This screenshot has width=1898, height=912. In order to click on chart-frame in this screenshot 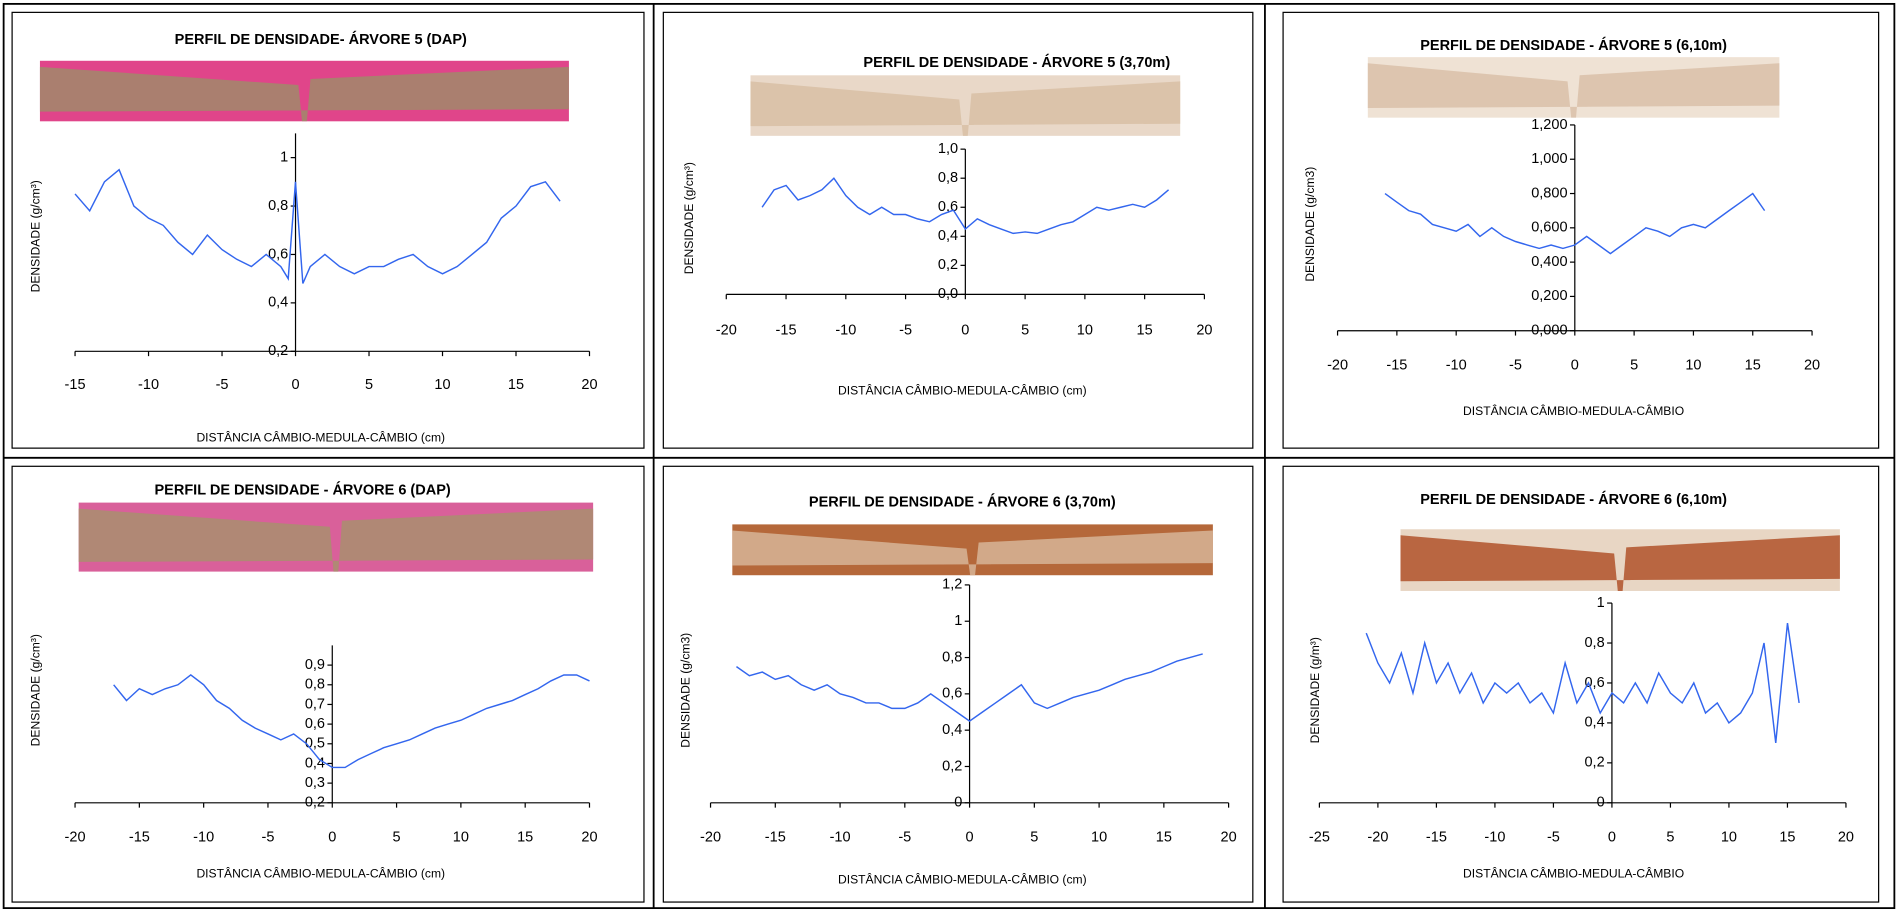, I will do `click(958, 684)`.